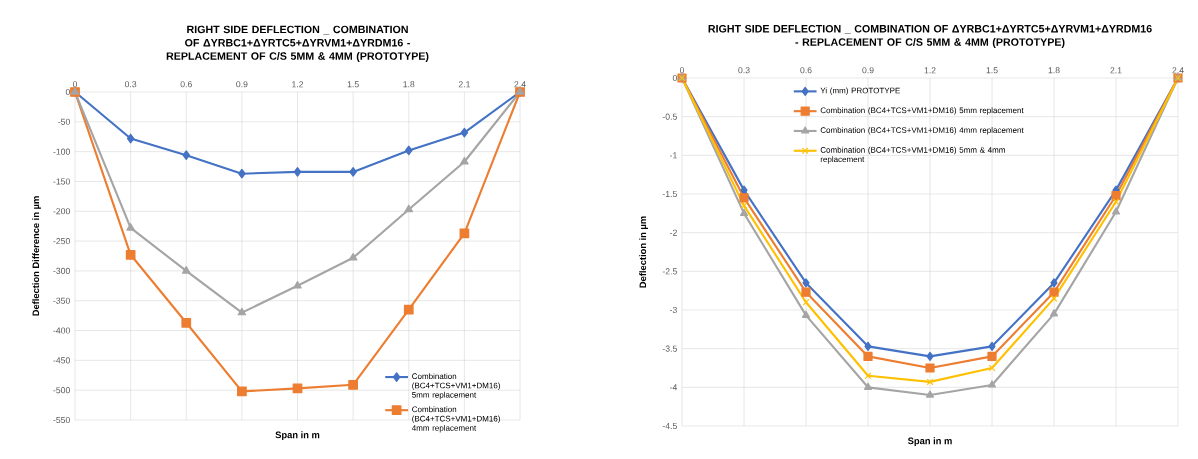 The image size is (1198, 459). I want to click on y-tick-label: -3, so click(673, 310).